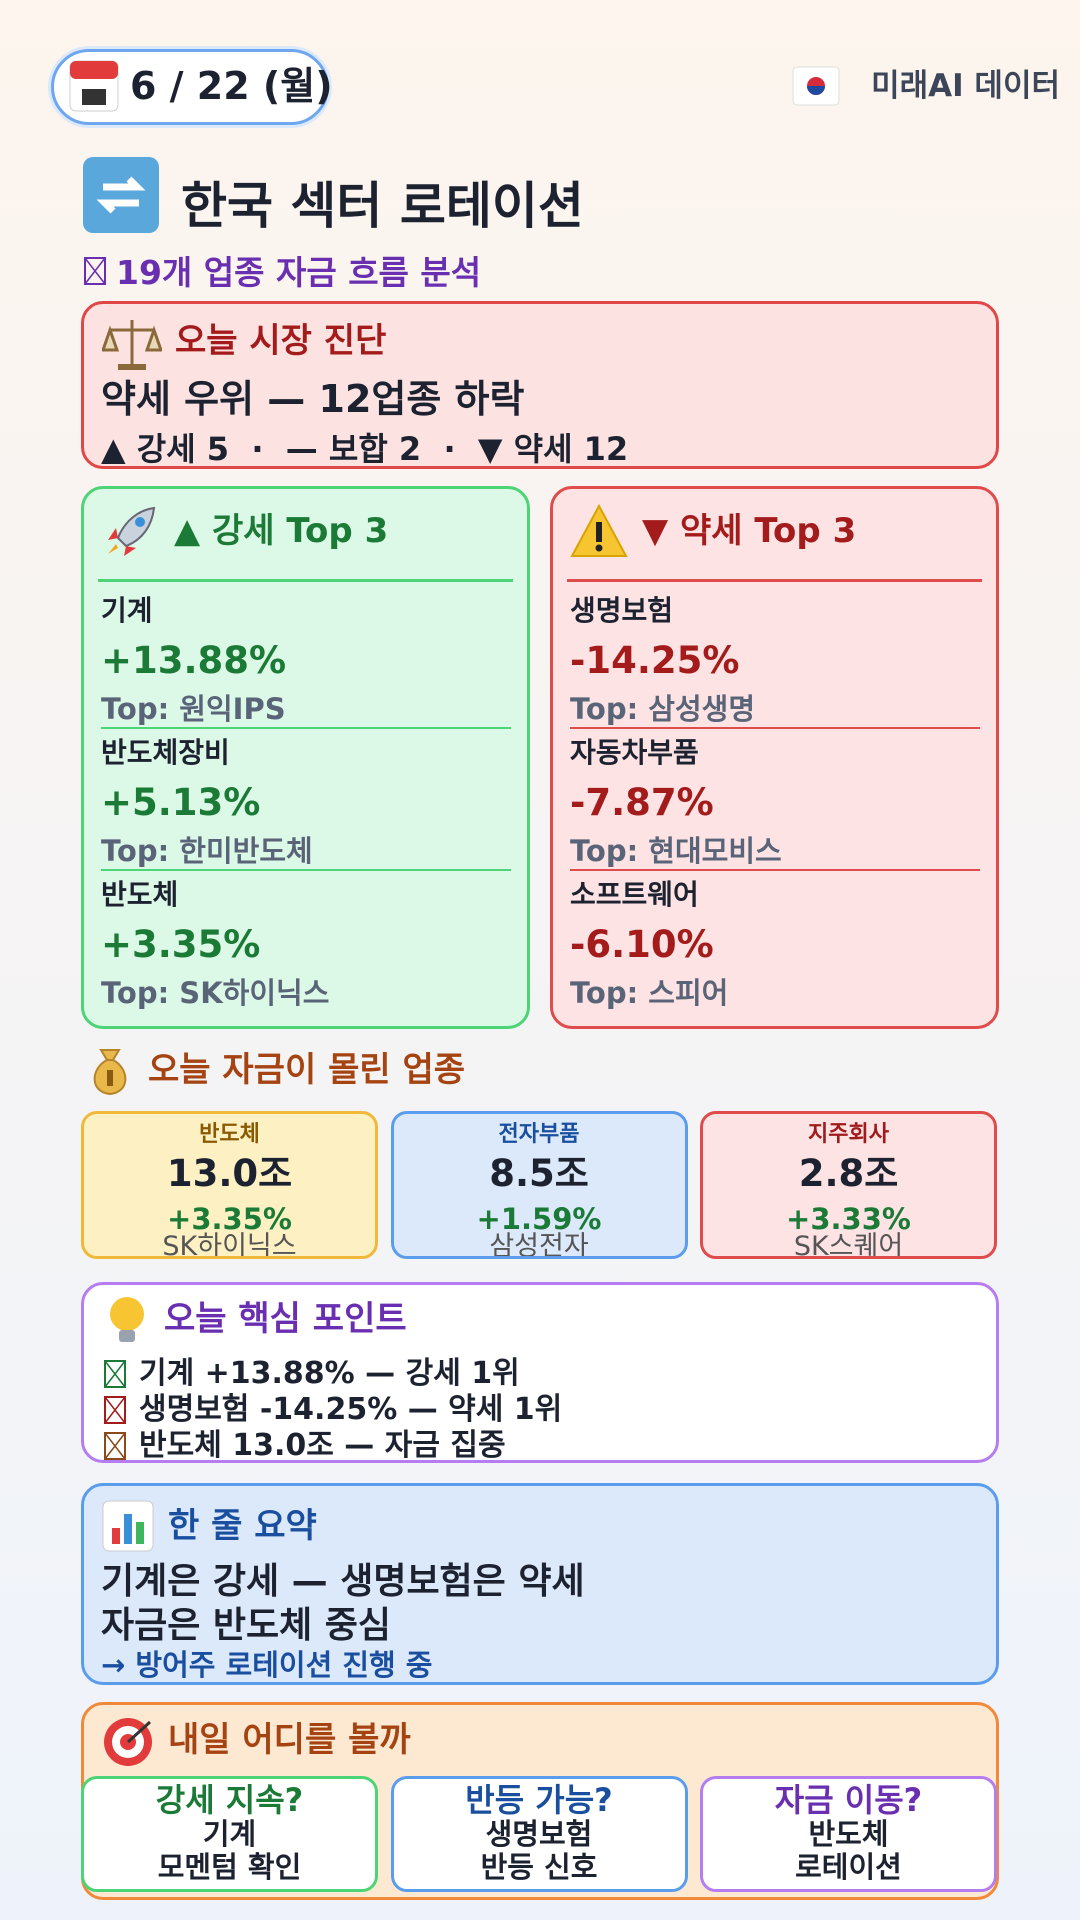 The width and height of the screenshot is (1080, 1920). I want to click on flag-icon, so click(816, 86).